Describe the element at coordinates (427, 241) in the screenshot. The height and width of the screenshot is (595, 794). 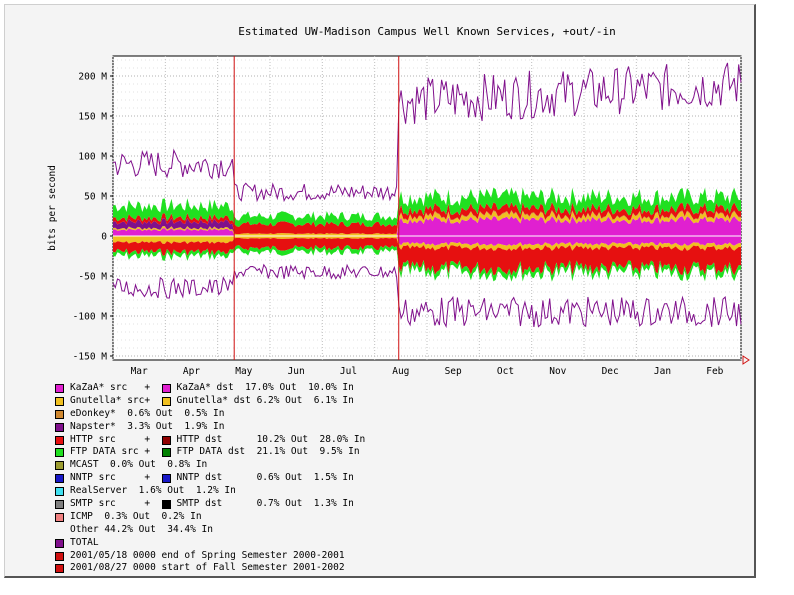
I see `area-kazaa-in` at that location.